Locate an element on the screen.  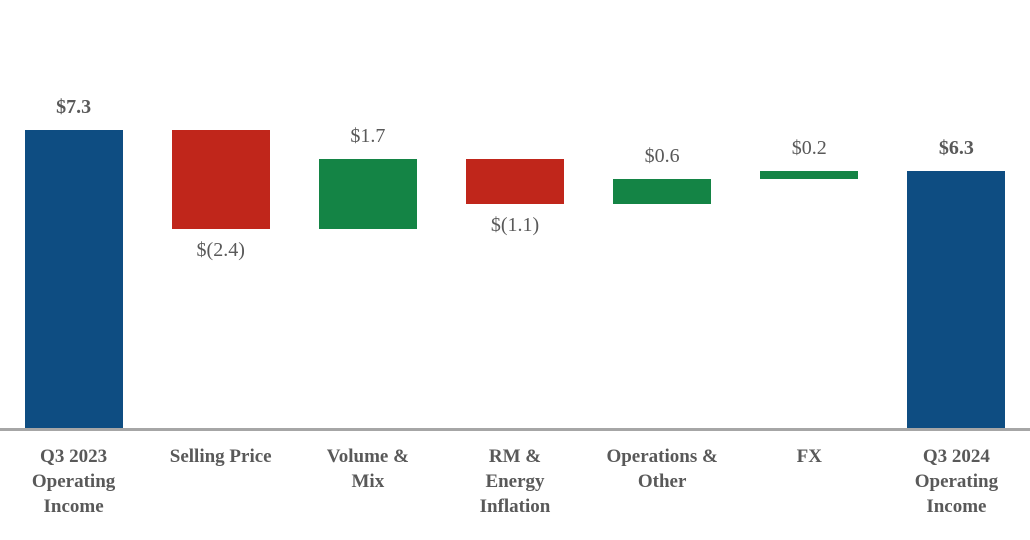
category-label-line: RM & is located at coordinates (515, 456).